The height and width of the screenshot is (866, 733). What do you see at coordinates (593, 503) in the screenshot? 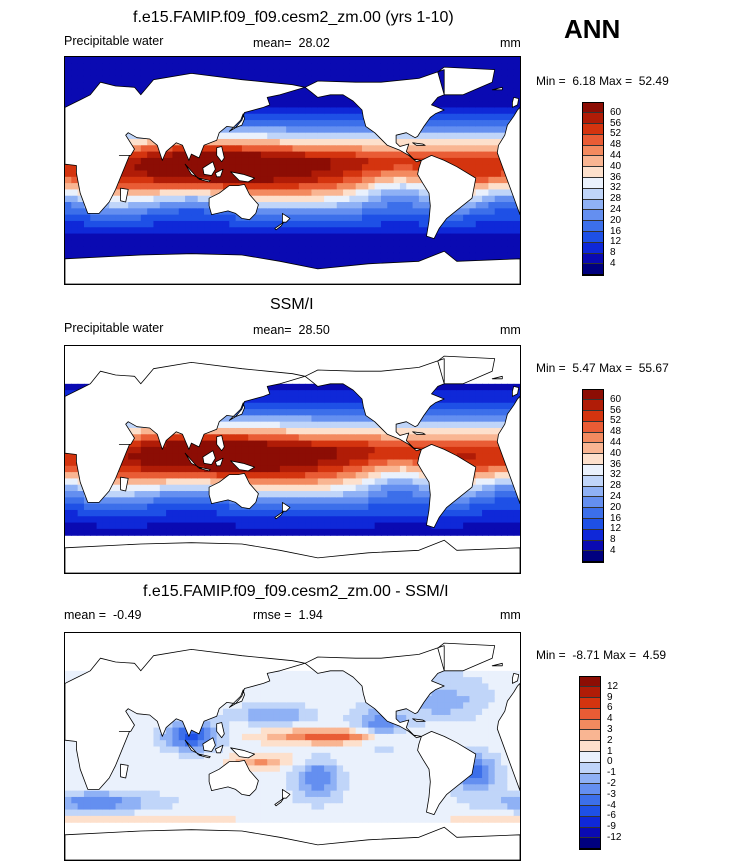
I see `colorbar-swatch` at bounding box center [593, 503].